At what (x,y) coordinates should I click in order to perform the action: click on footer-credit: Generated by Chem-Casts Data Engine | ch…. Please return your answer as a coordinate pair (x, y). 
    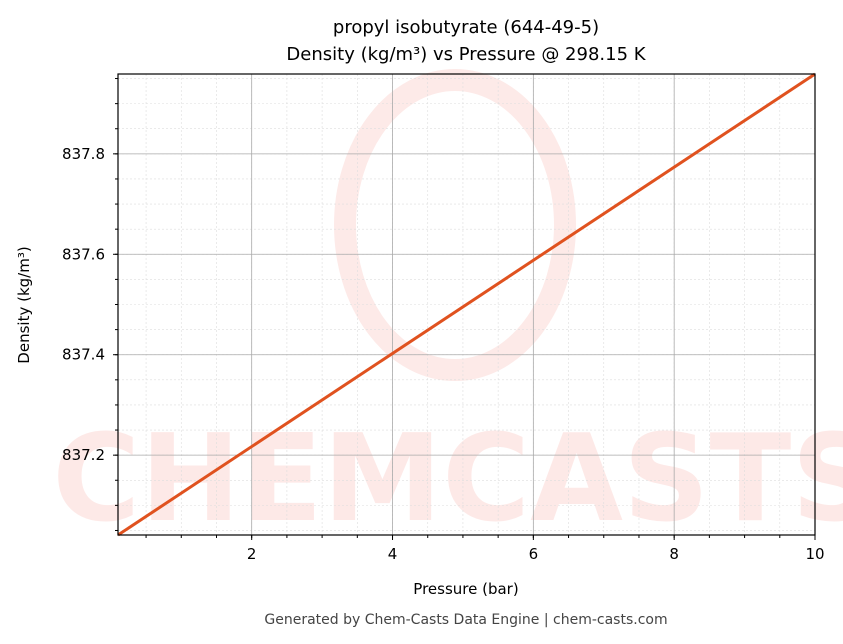
    Looking at the image, I should click on (465, 620).